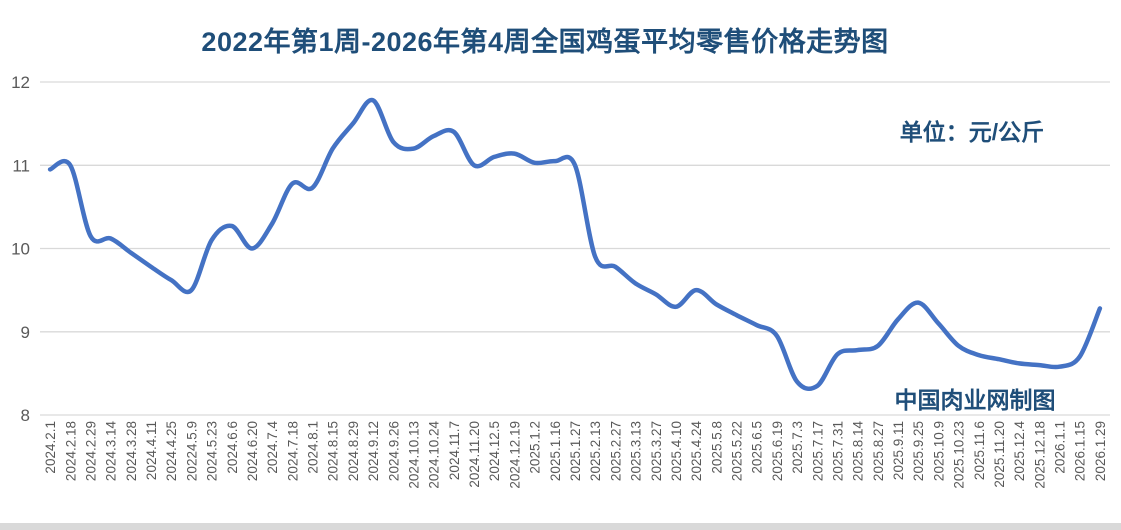  I want to click on x-tick-label: 2025.10.9, so click(938, 451).